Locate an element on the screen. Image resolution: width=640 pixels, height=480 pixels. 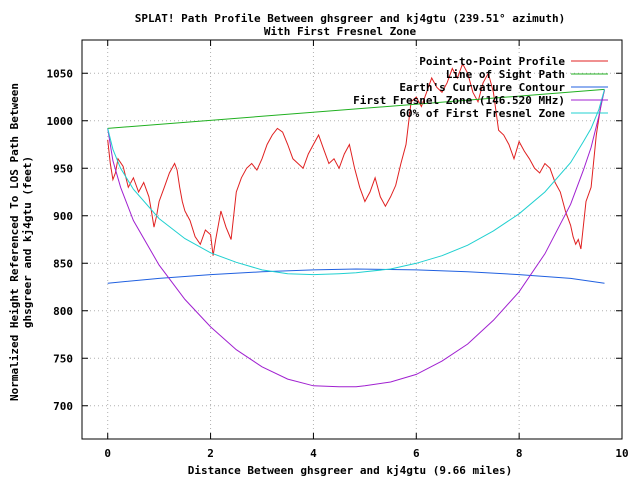
y-tick-label: 850 is located at coordinates (63, 263).